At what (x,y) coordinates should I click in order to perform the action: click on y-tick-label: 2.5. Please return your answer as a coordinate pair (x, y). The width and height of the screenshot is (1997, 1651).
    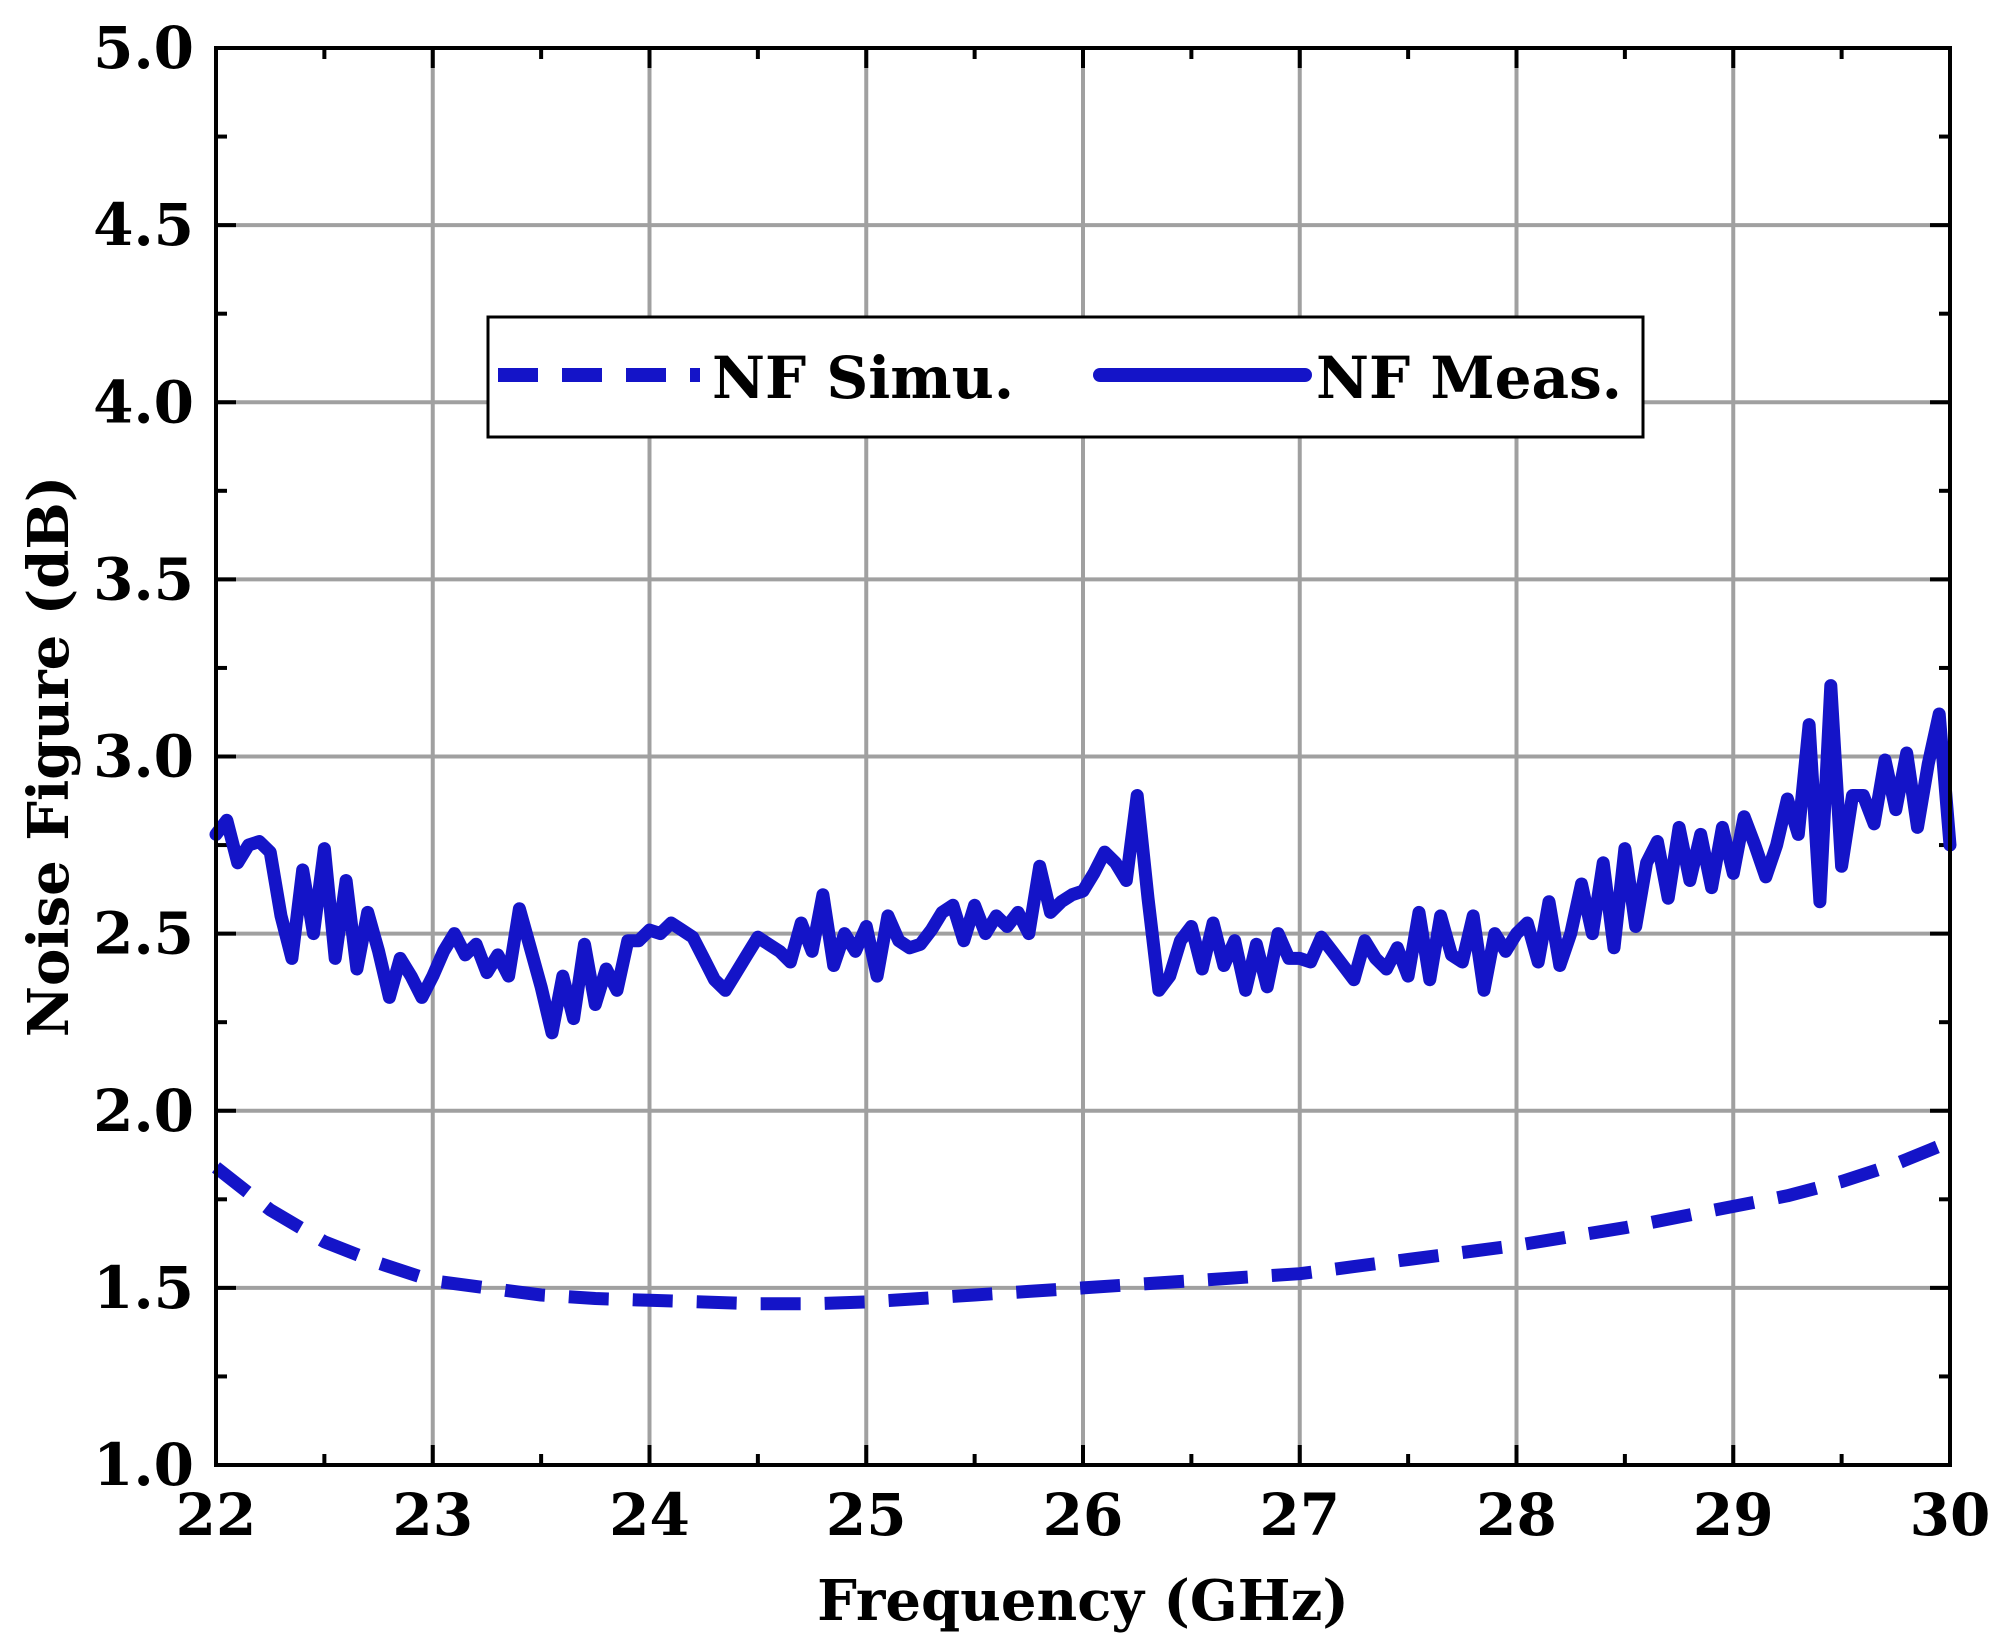
    Looking at the image, I should click on (143, 934).